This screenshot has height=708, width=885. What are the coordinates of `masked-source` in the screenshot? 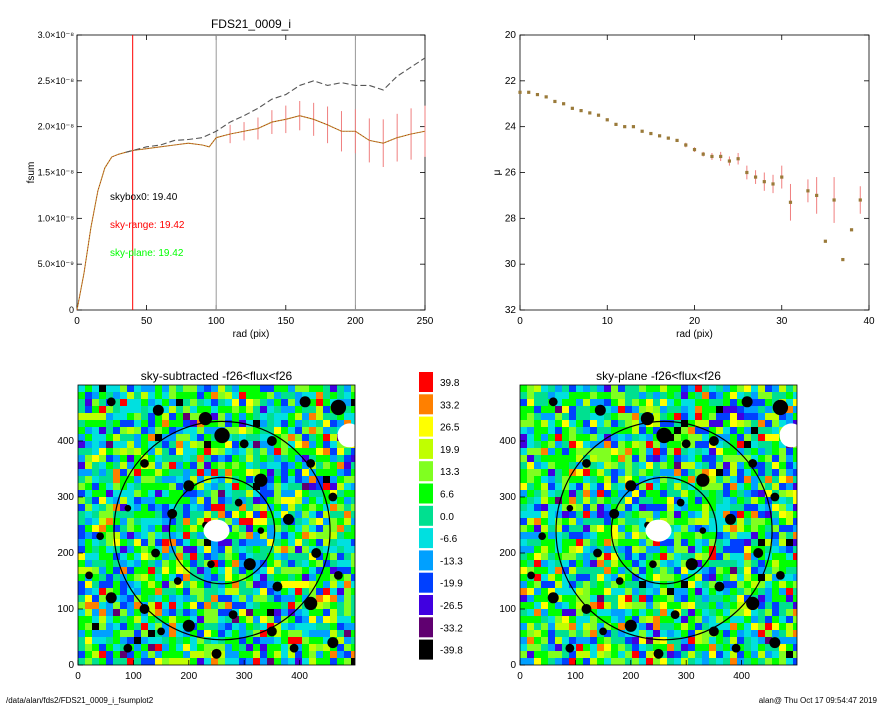 It's located at (719, 586).